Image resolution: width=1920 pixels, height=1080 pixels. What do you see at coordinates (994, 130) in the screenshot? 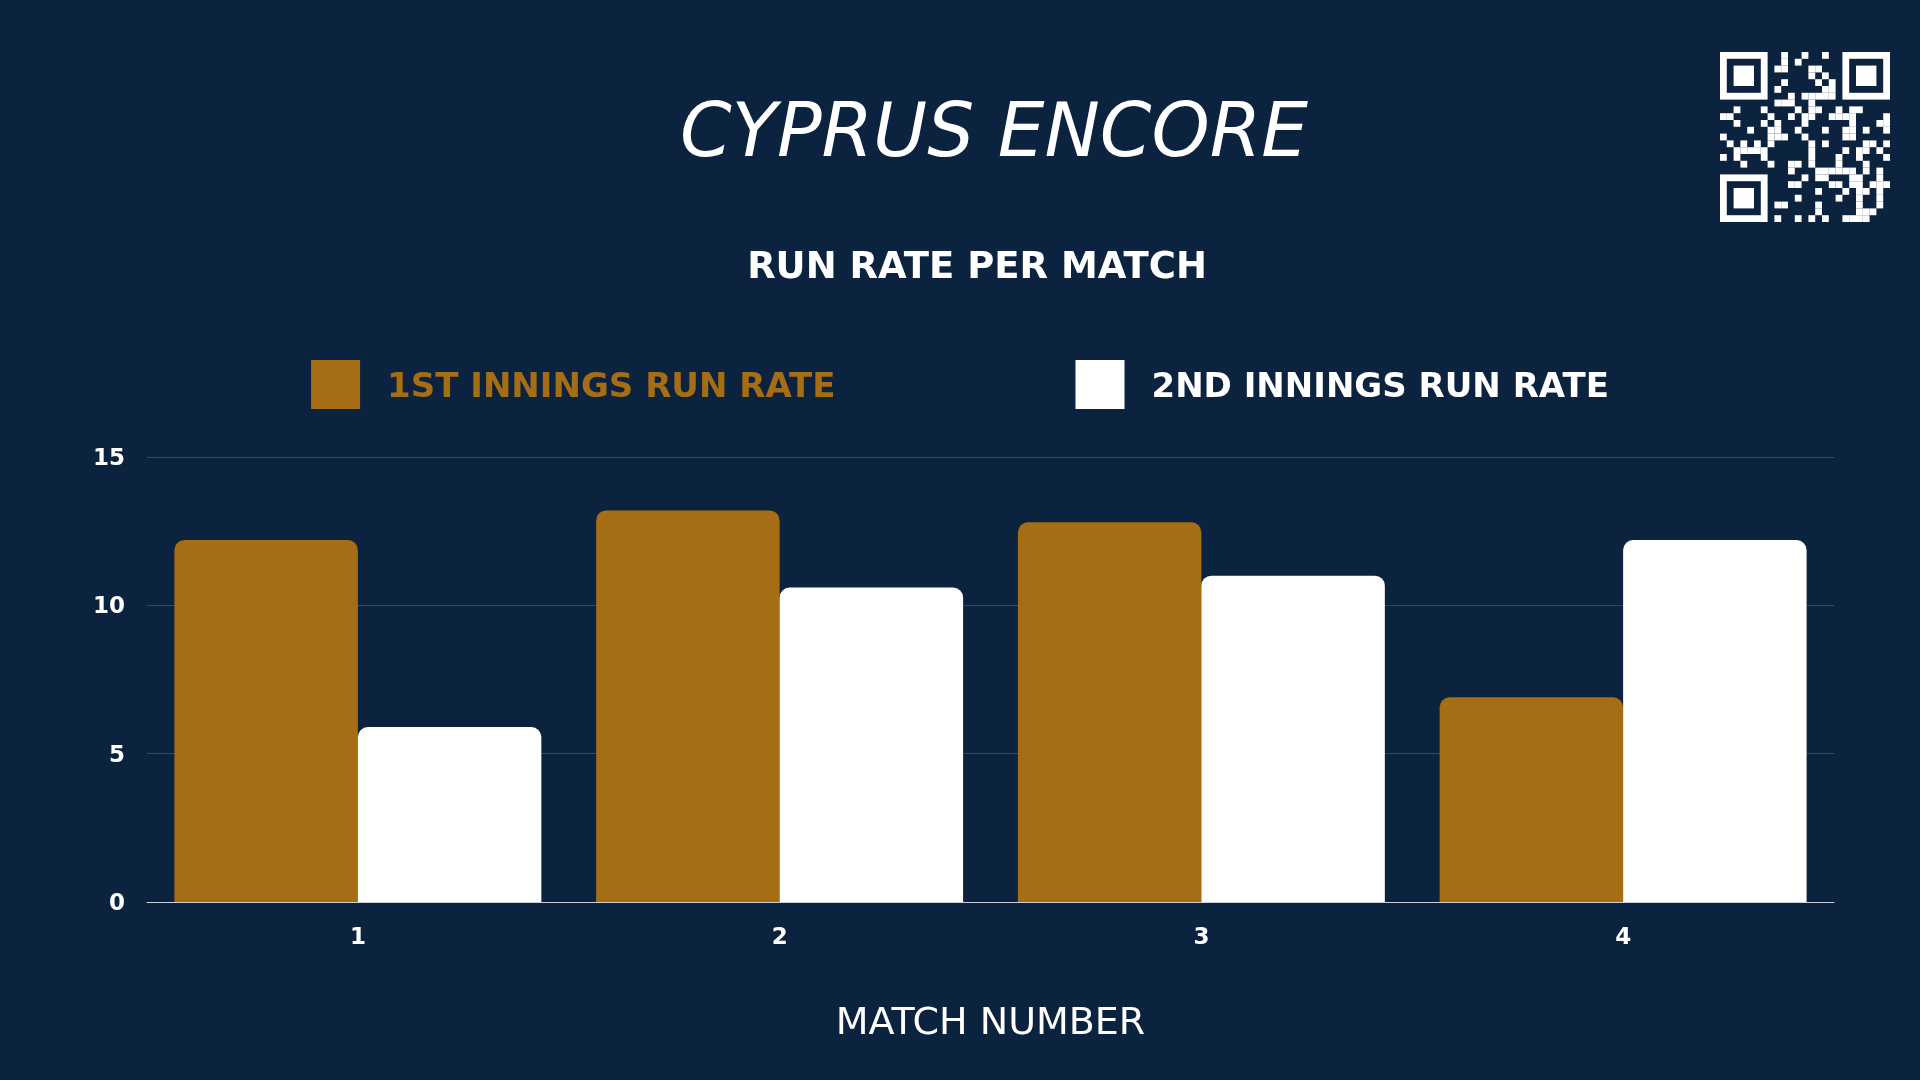
I see `chart-title: CYPRUS ENCORE` at bounding box center [994, 130].